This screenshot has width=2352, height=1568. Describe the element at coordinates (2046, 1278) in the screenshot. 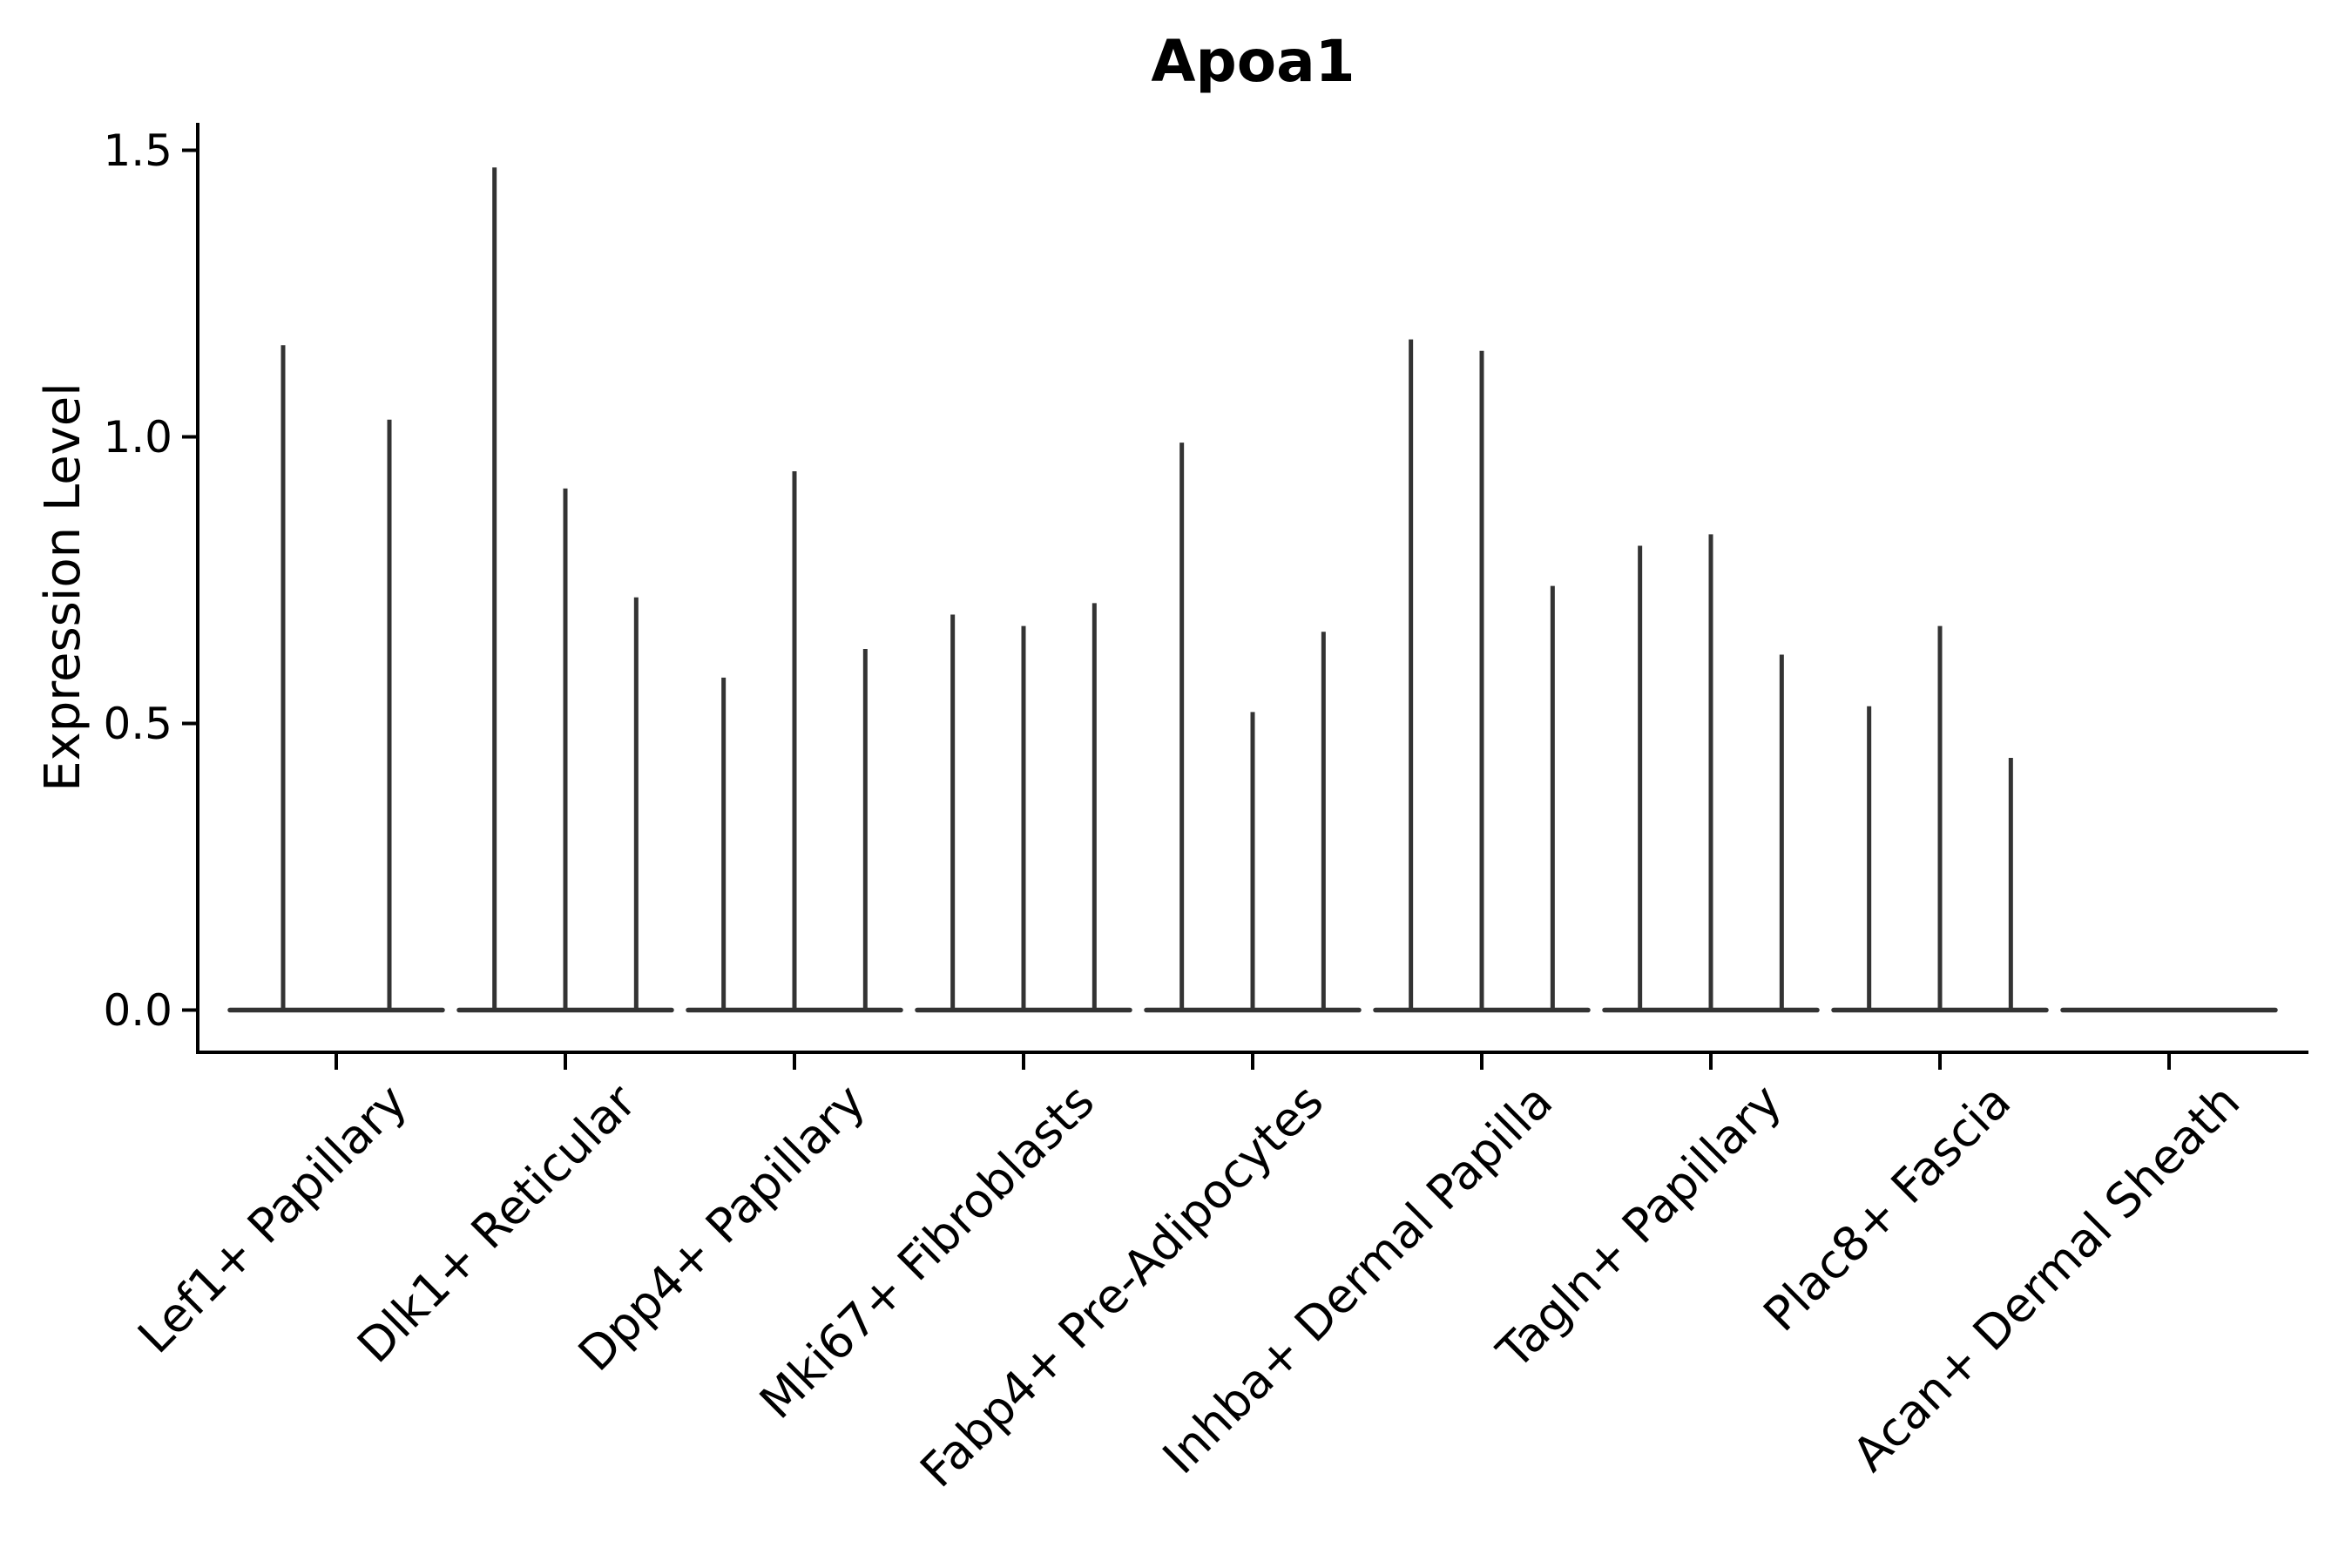

I see `x-tick-label: Acan+ Dermal Sheath` at that location.